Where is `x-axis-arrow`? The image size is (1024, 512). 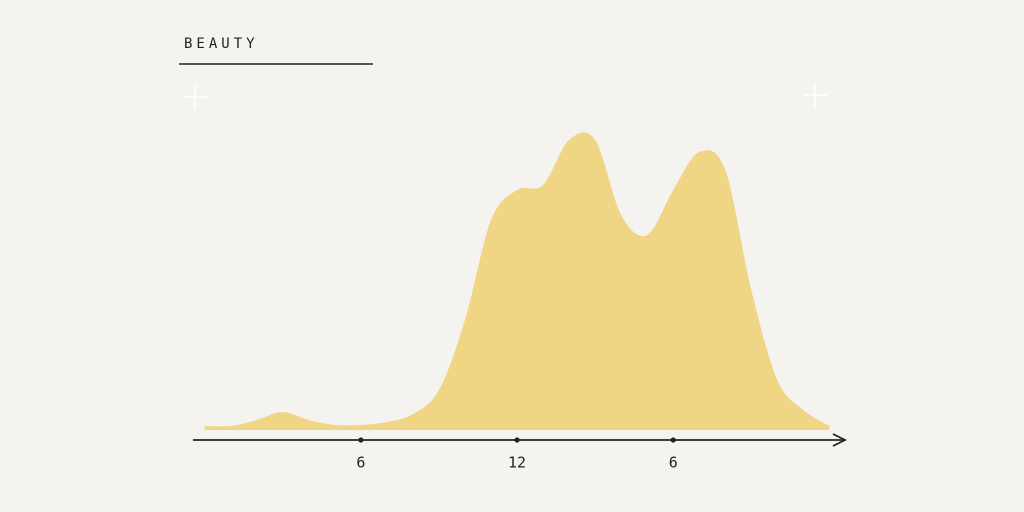
x-axis-arrow is located at coordinates (840, 440).